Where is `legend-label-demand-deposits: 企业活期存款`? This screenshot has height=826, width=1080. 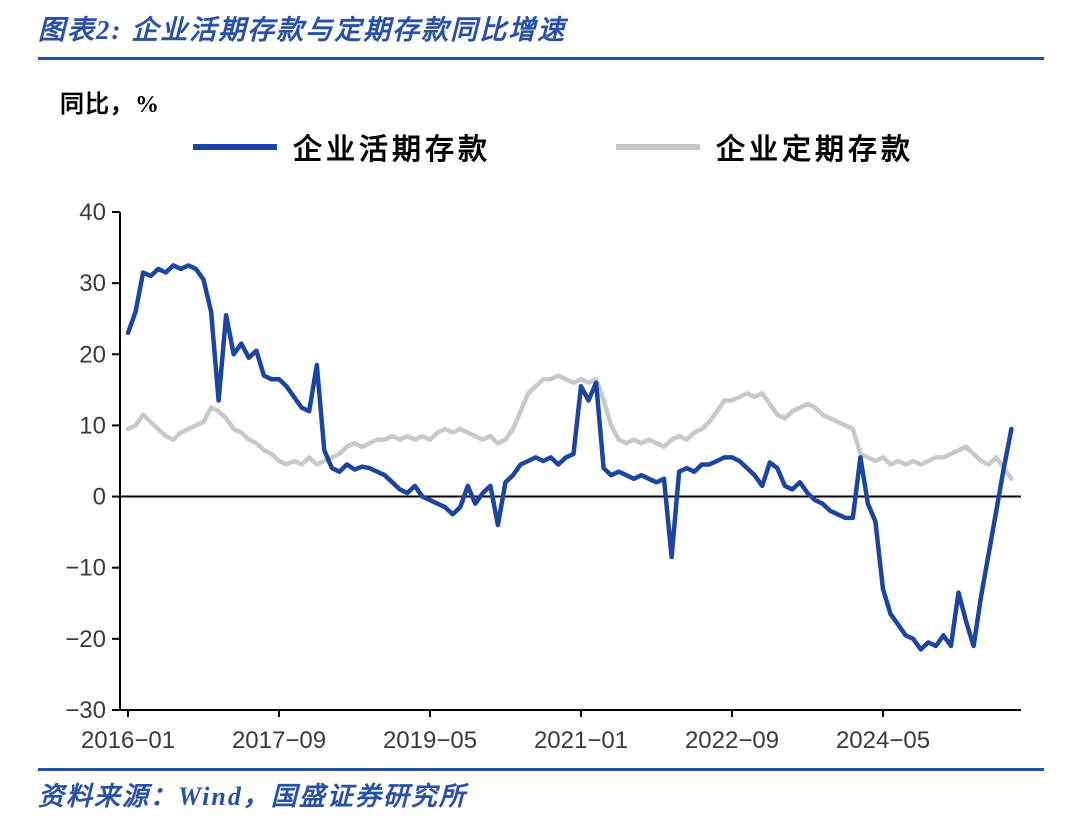
legend-label-demand-deposits: 企业活期存款 is located at coordinates (392, 150).